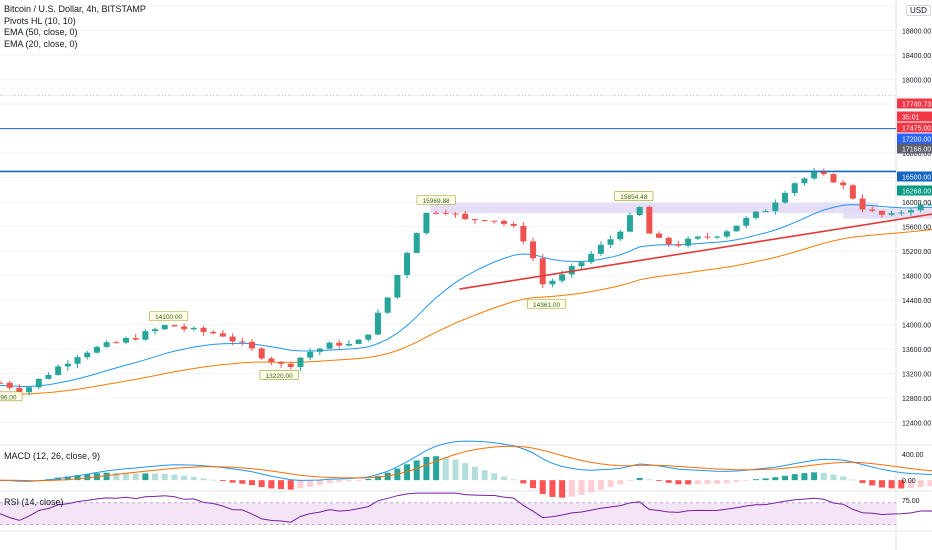 Image resolution: width=932 pixels, height=550 pixels. I want to click on legend-pivots: Pivots HL (10, 10), so click(40, 20).